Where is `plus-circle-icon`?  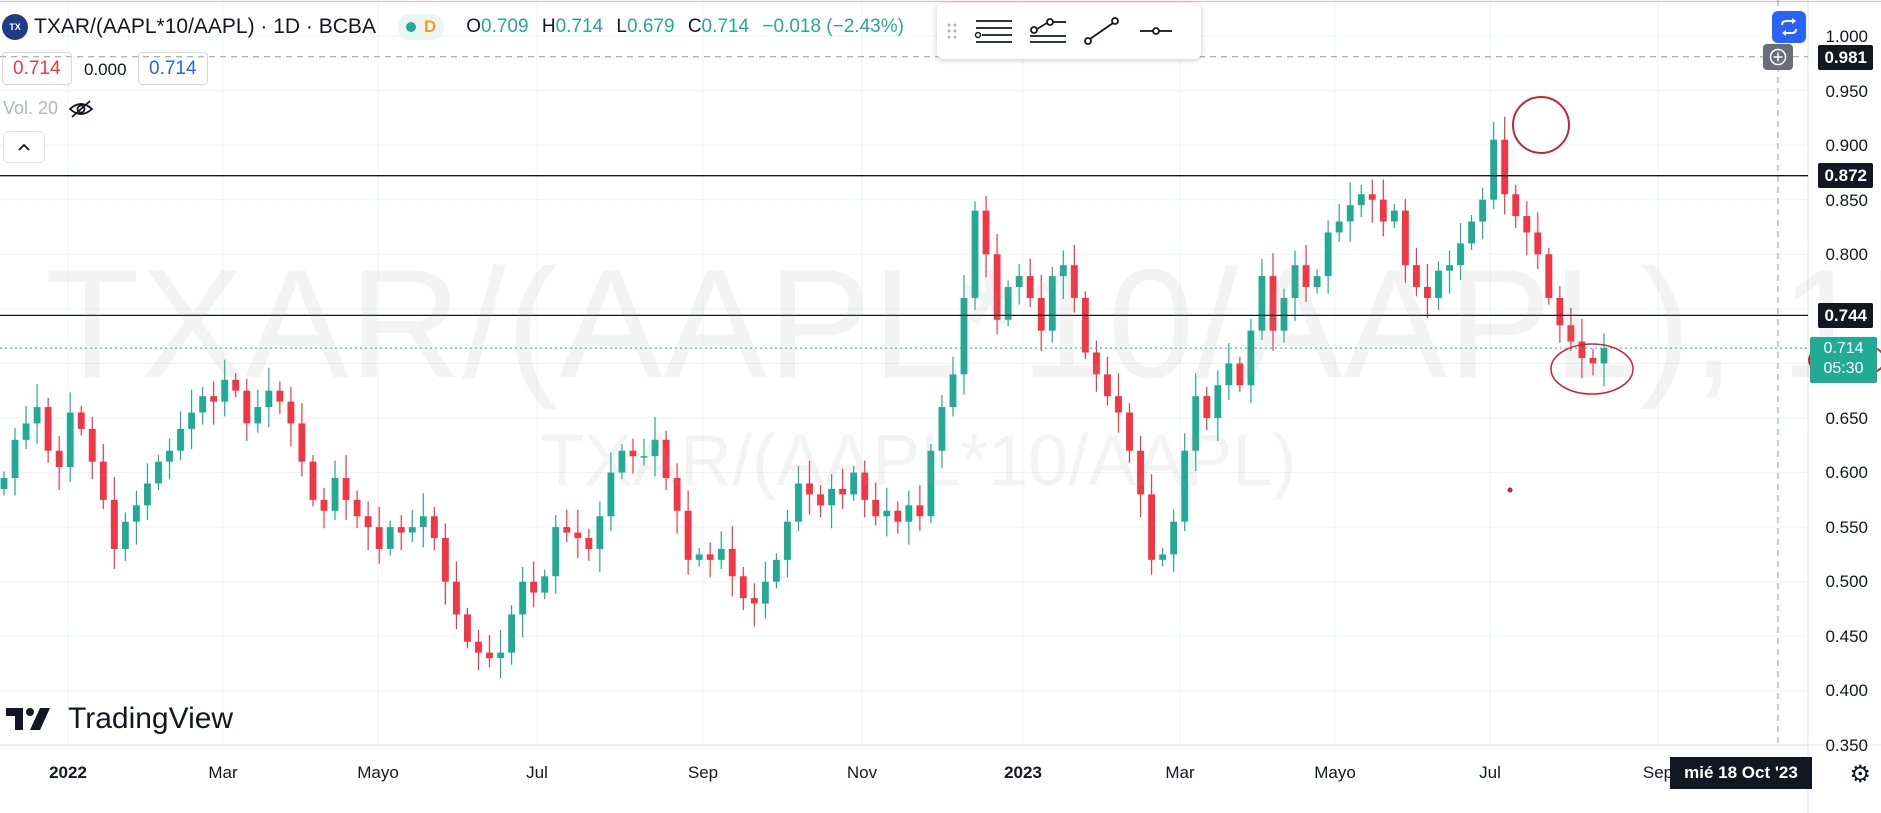
plus-circle-icon is located at coordinates (1778, 57).